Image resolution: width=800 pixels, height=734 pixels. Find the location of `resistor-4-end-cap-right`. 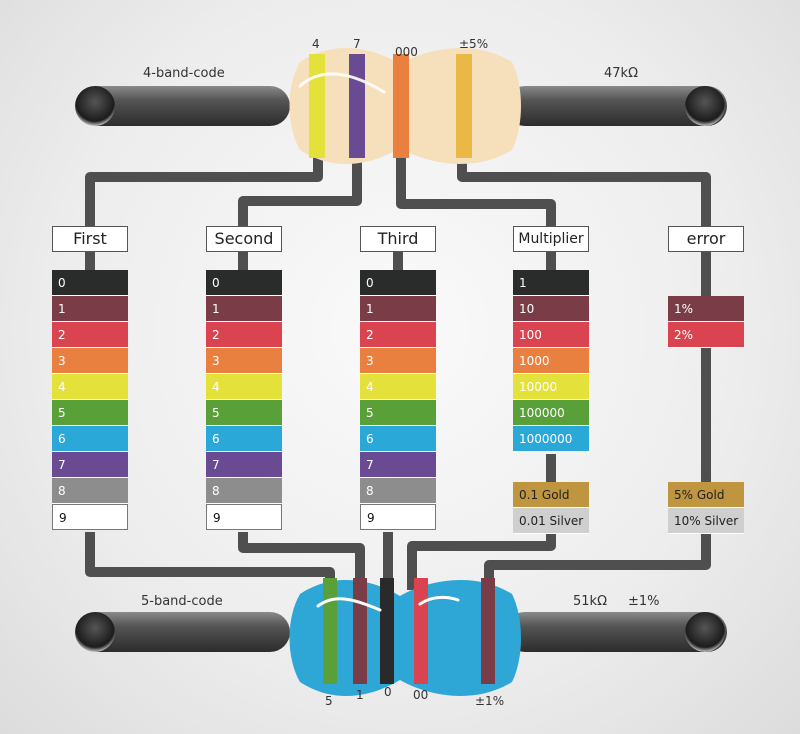

resistor-4-end-cap-right is located at coordinates (705, 106).